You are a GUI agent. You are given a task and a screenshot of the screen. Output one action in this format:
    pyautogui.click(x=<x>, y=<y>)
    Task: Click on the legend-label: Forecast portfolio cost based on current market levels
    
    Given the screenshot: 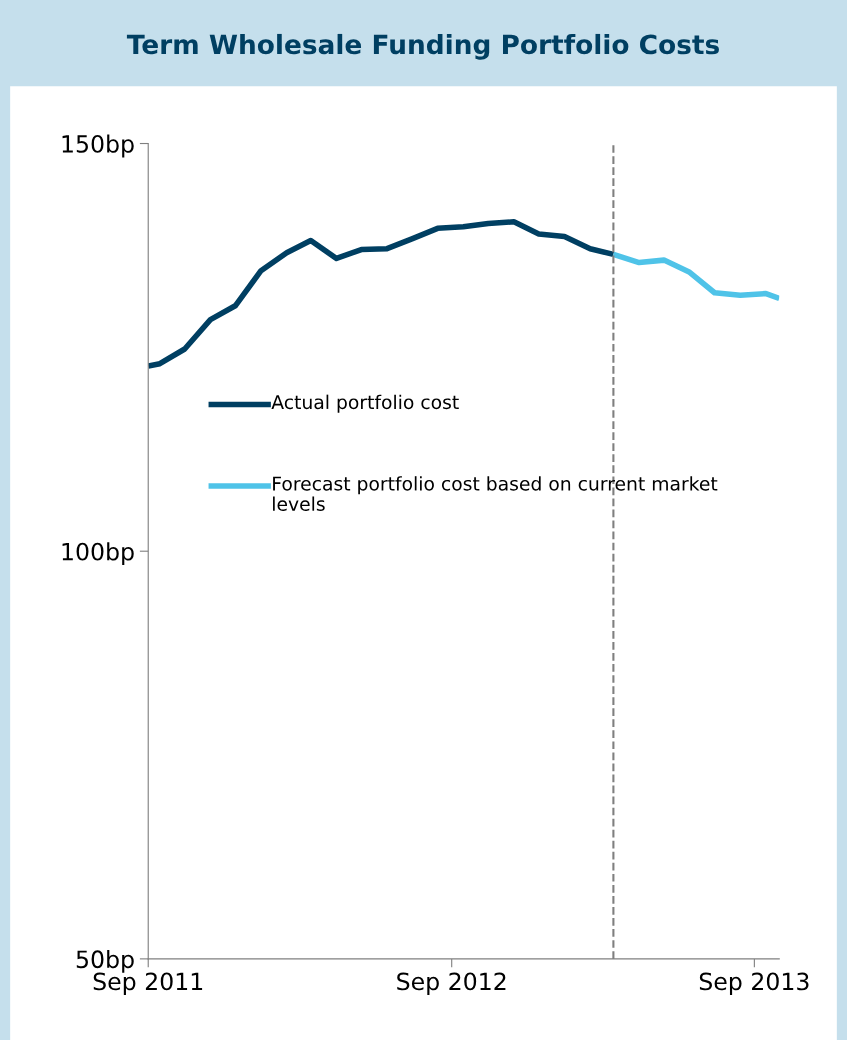 What is the action you would take?
    pyautogui.click(x=495, y=493)
    